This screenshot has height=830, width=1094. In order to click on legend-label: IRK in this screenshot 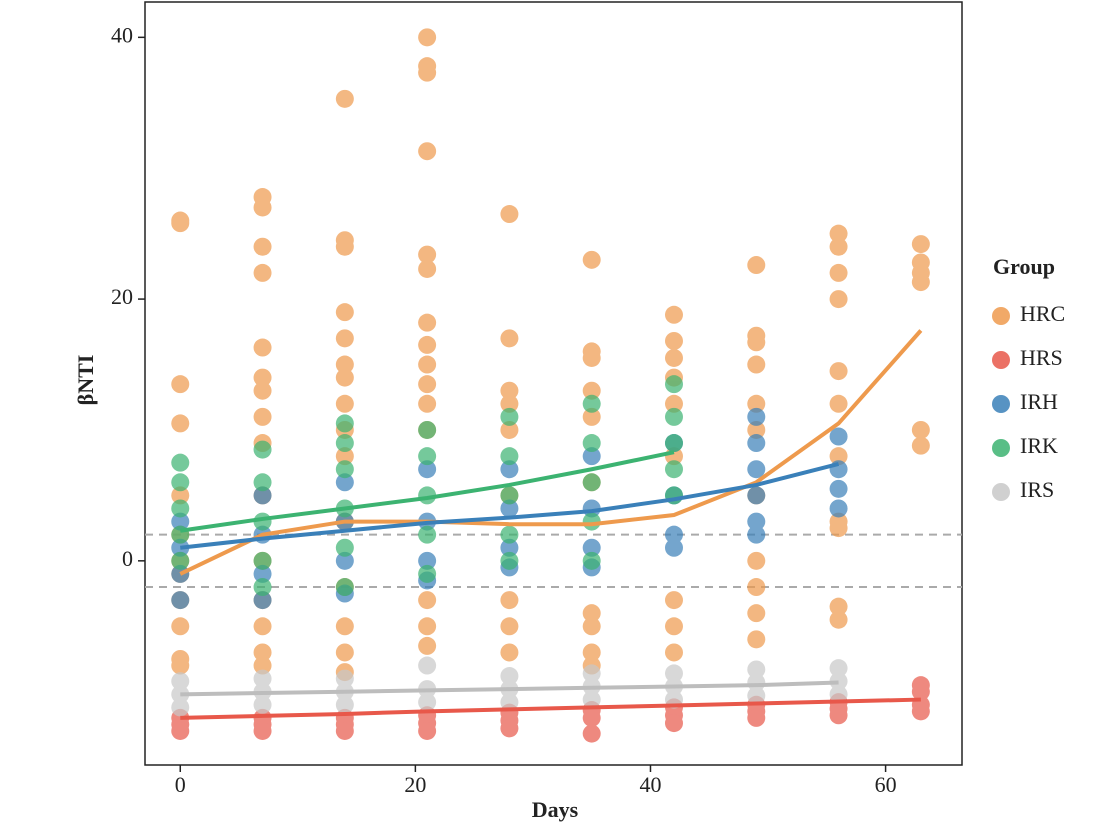, I will do `click(1039, 445)`.